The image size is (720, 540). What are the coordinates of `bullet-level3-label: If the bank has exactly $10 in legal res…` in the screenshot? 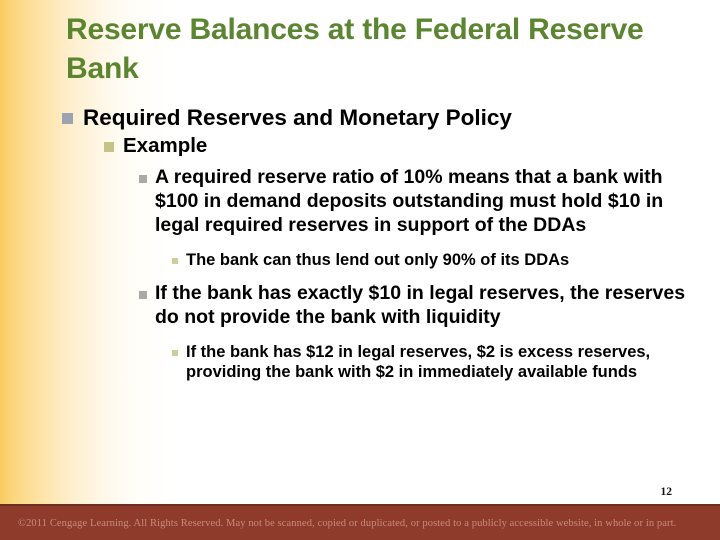 It's located at (420, 305).